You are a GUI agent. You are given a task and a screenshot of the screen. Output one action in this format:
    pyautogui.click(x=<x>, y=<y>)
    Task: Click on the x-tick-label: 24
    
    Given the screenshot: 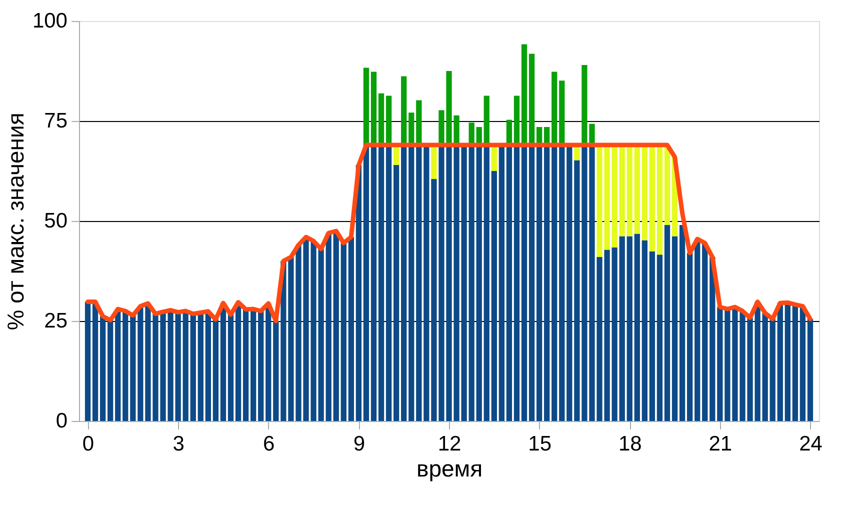 What is the action you would take?
    pyautogui.click(x=811, y=444)
    